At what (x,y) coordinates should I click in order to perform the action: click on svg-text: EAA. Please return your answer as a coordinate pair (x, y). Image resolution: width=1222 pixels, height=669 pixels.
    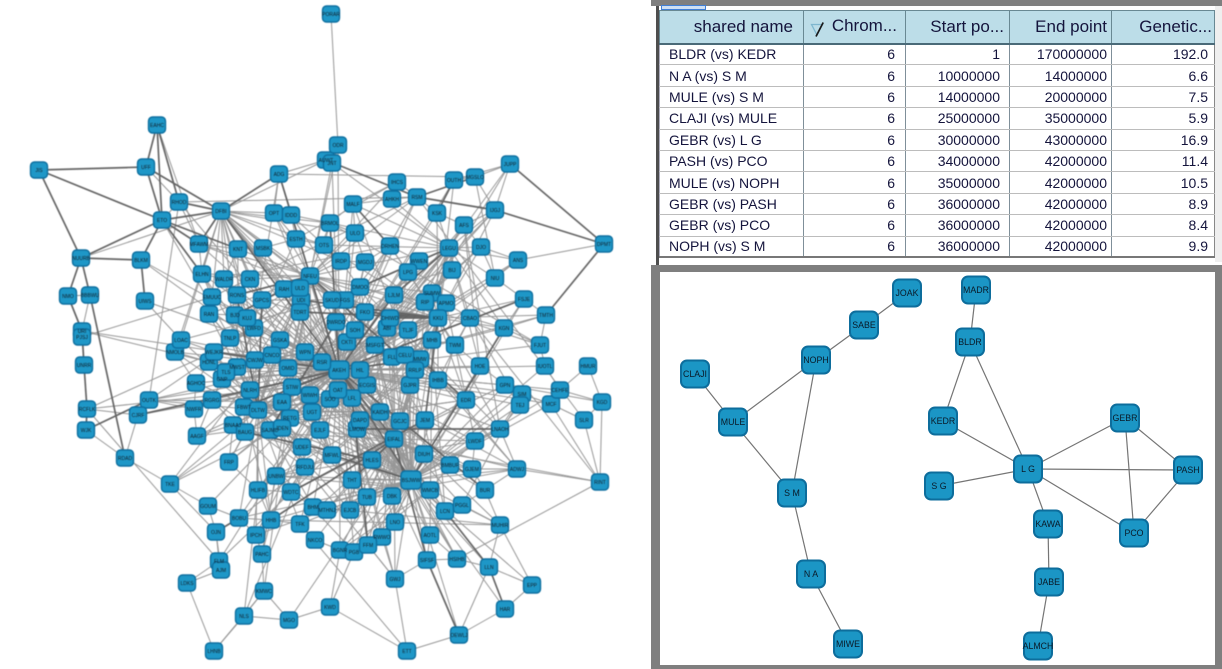
    Looking at the image, I should click on (282, 403).